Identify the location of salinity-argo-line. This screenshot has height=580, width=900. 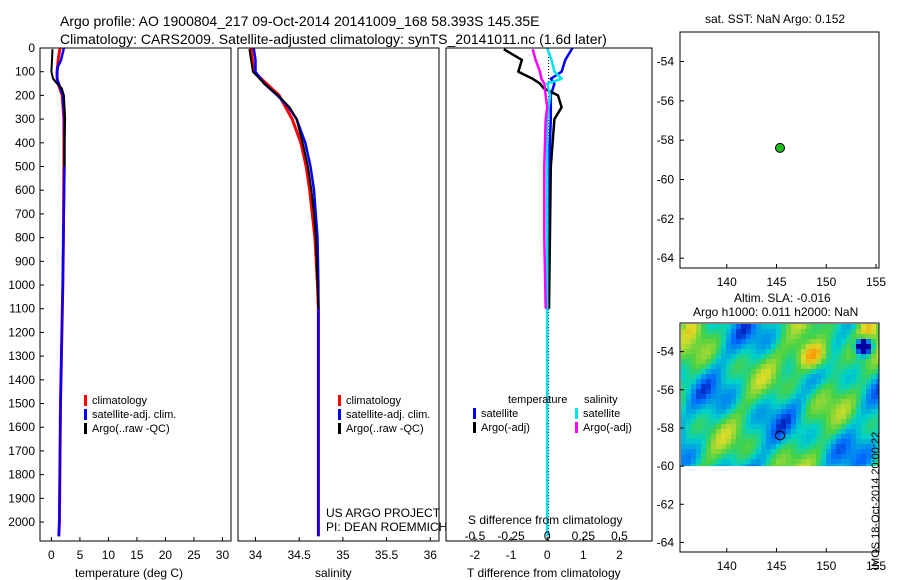
(284, 179).